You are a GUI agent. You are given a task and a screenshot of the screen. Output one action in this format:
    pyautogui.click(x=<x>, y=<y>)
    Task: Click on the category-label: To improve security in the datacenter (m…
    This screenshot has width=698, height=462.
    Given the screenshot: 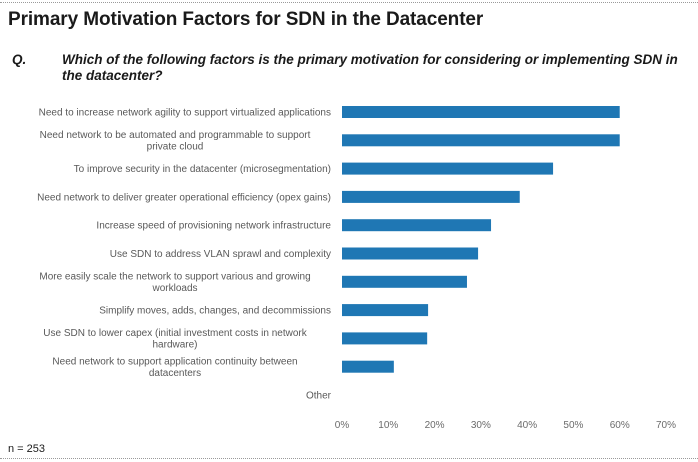 What is the action you would take?
    pyautogui.click(x=202, y=169)
    